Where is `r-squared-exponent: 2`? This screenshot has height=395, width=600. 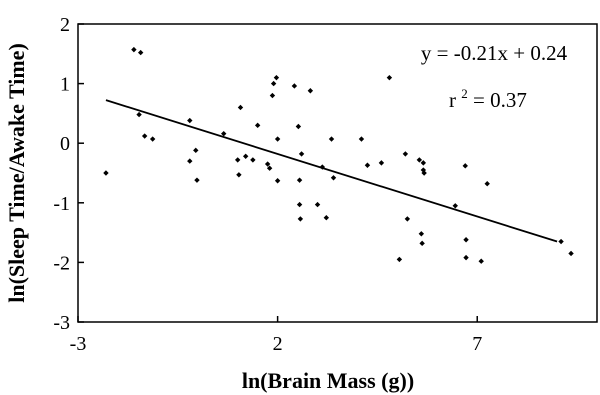
r-squared-exponent: 2 is located at coordinates (464, 93).